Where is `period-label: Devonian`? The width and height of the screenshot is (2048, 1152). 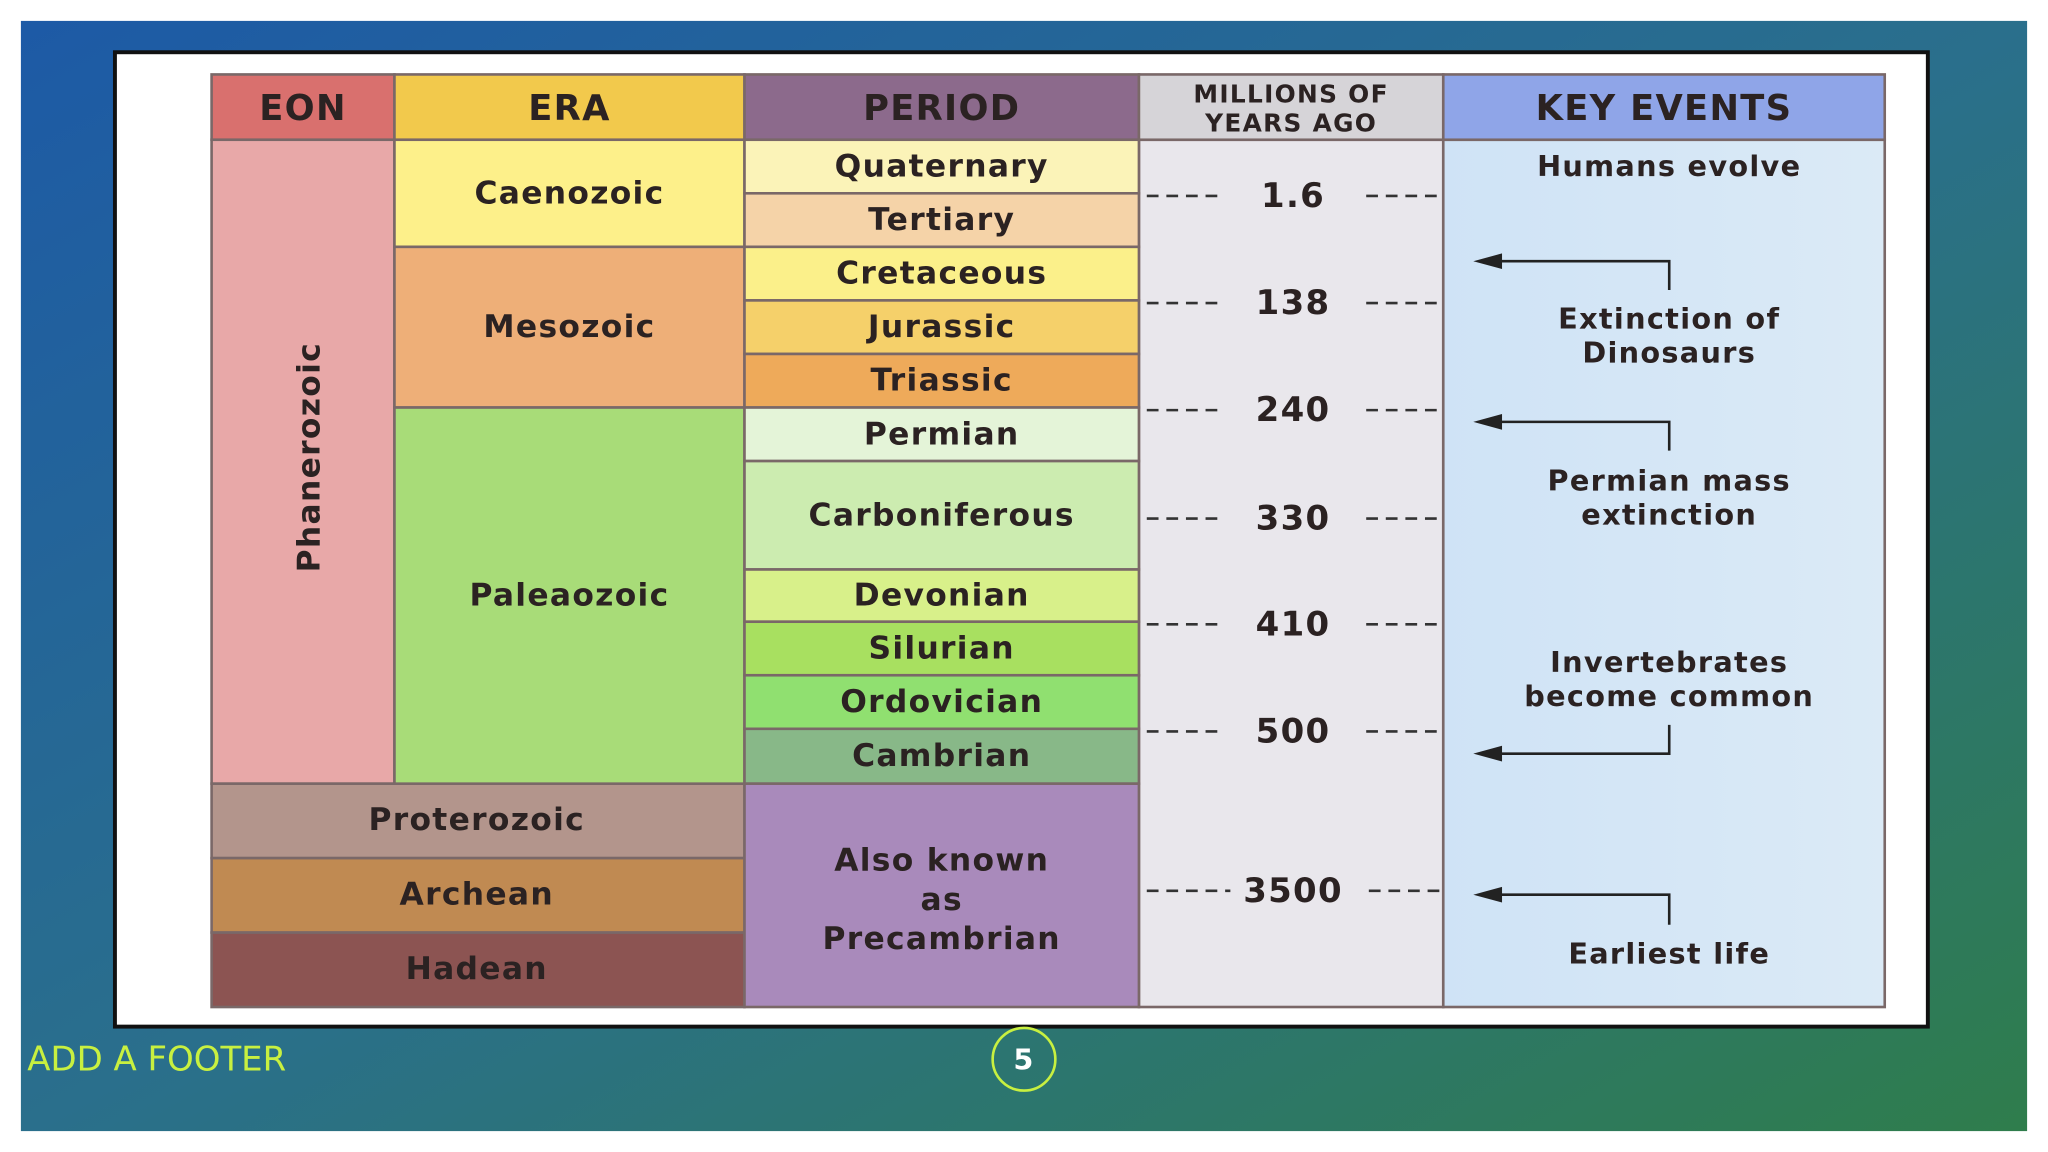 period-label: Devonian is located at coordinates (942, 596).